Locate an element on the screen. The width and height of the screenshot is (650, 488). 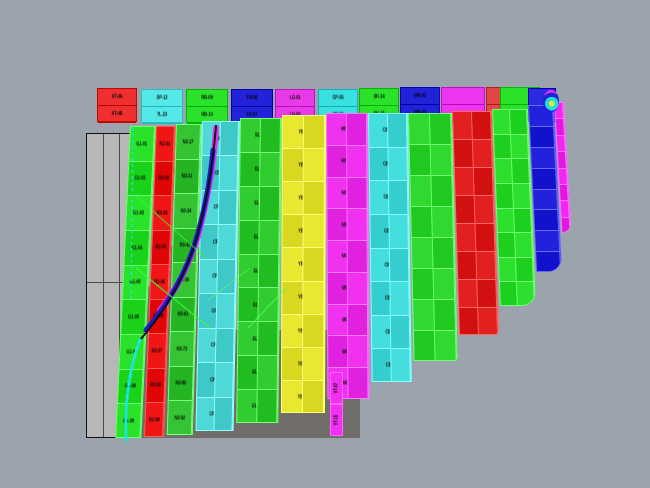
mesh-cell: CP-45 is located at coordinates (209, 277).